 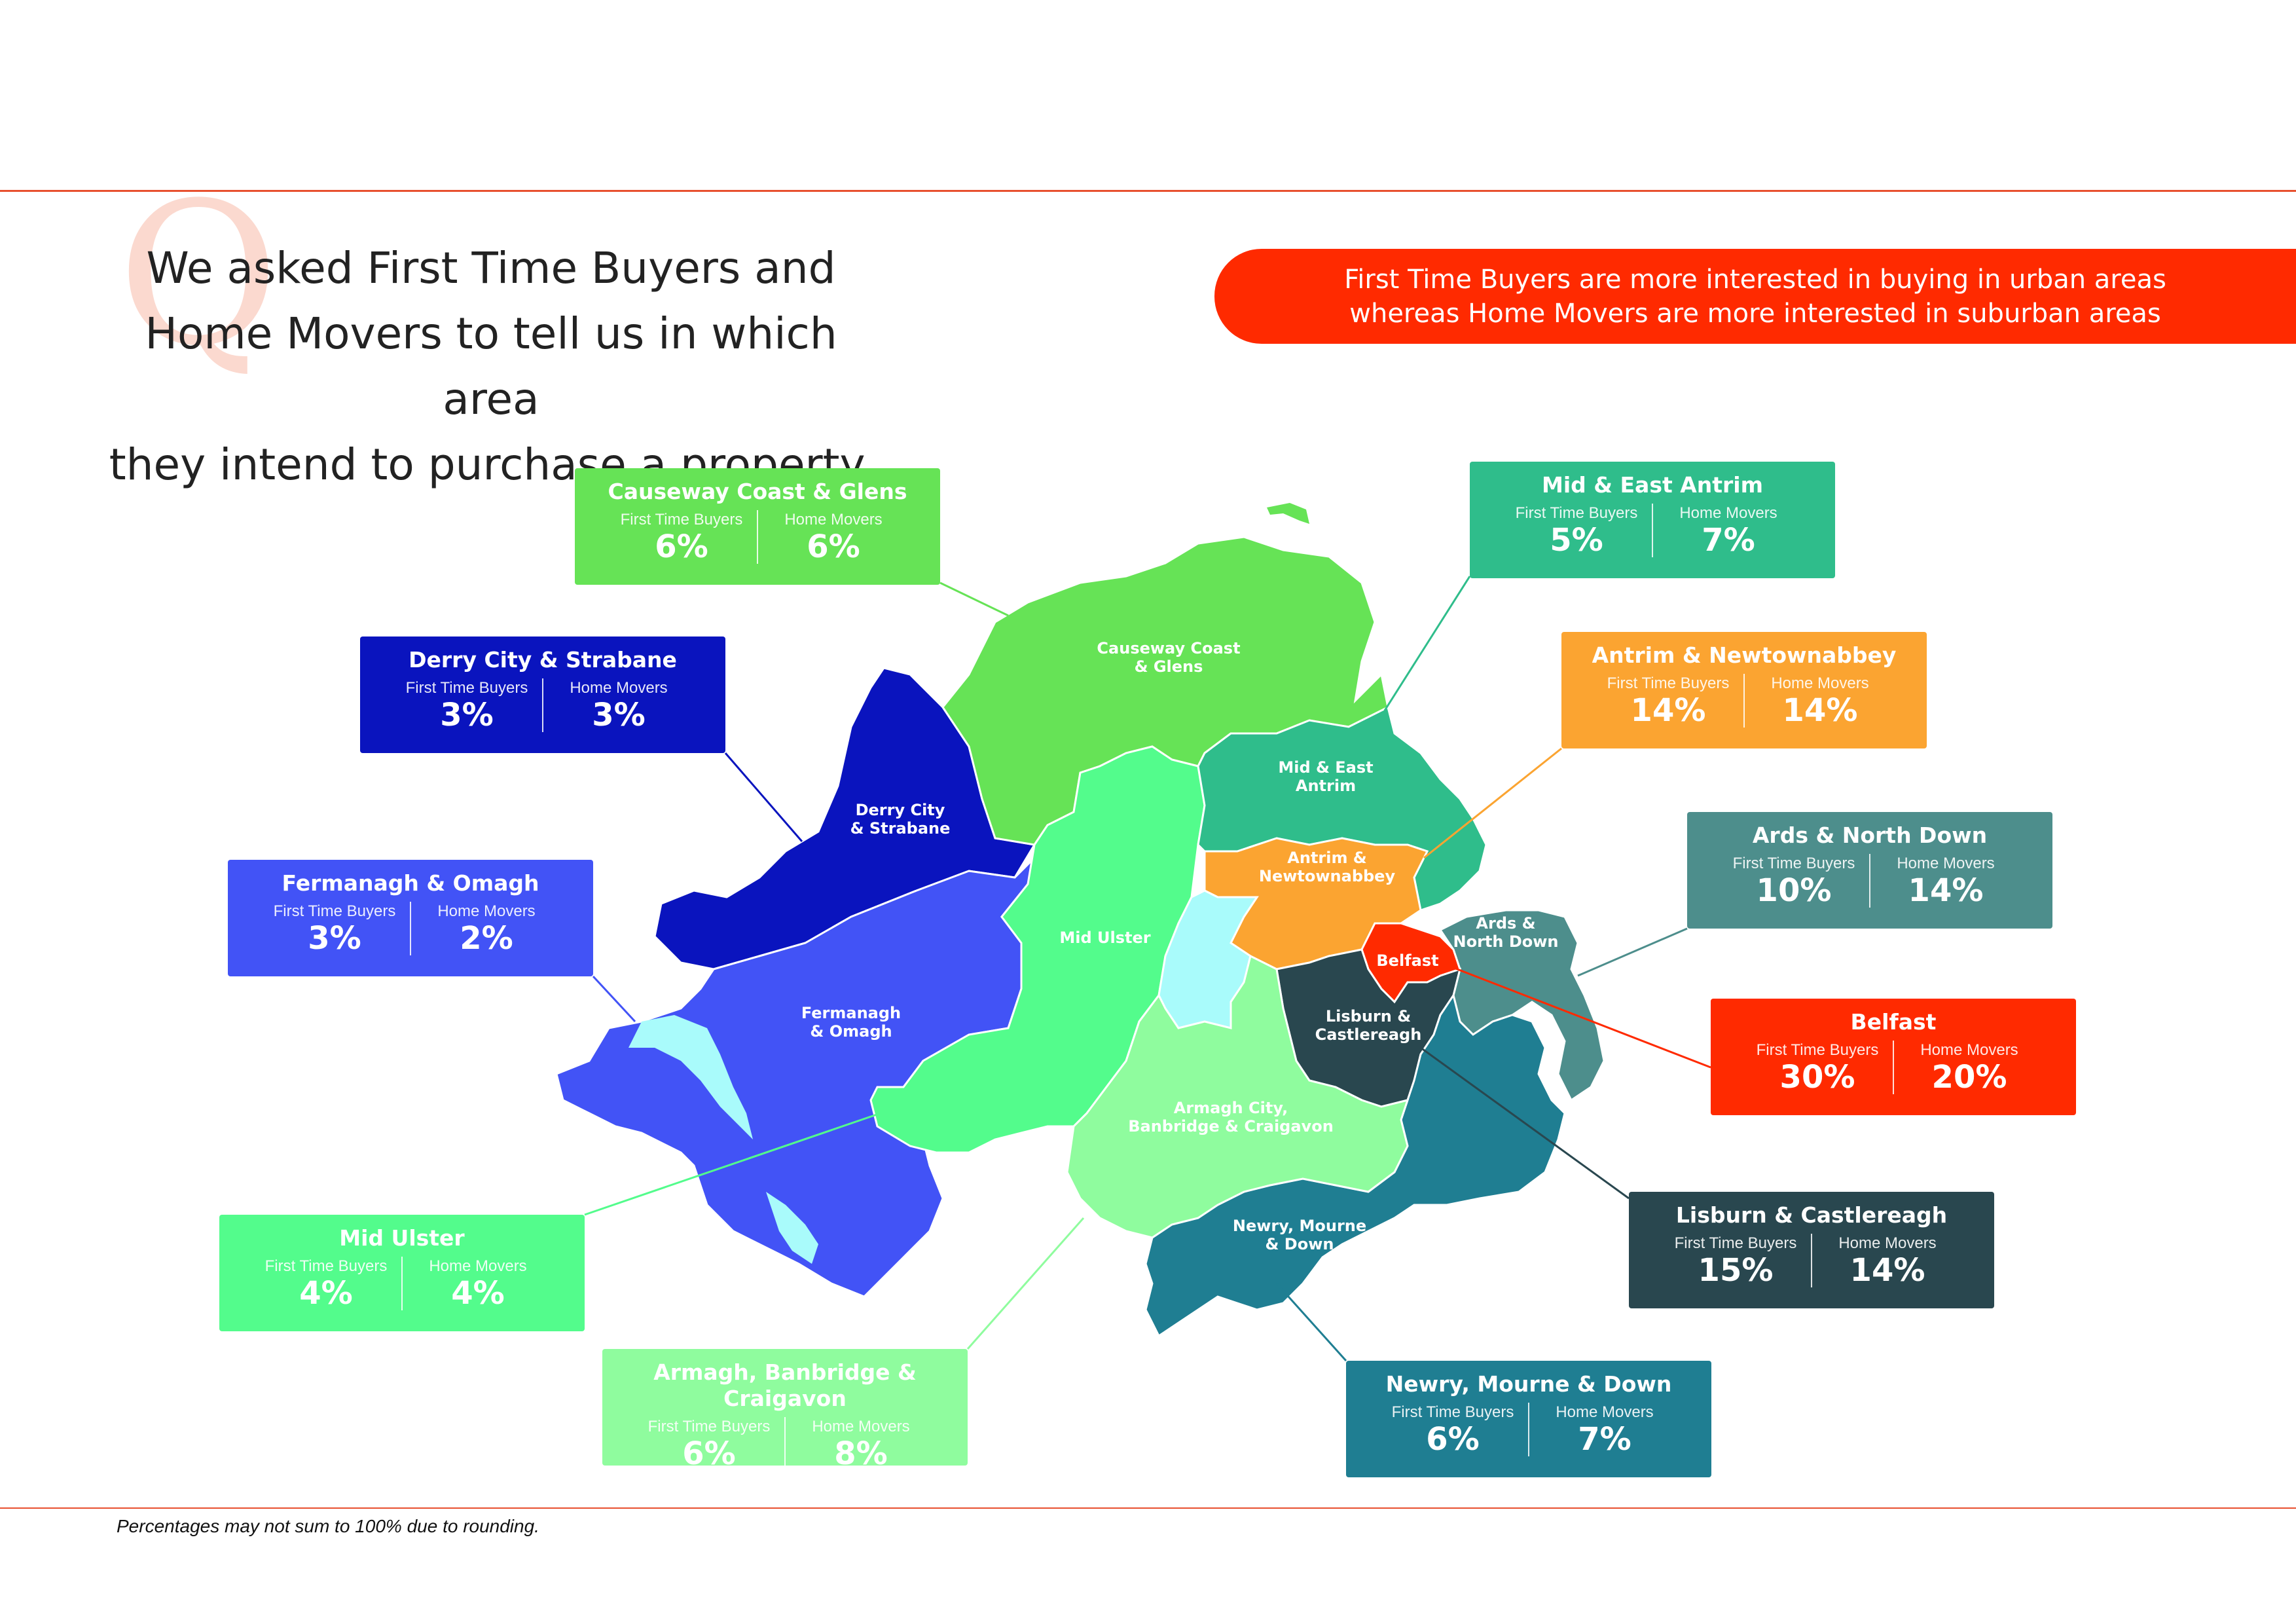 What do you see at coordinates (1969, 1077) in the screenshot?
I see `hm-value: 20%` at bounding box center [1969, 1077].